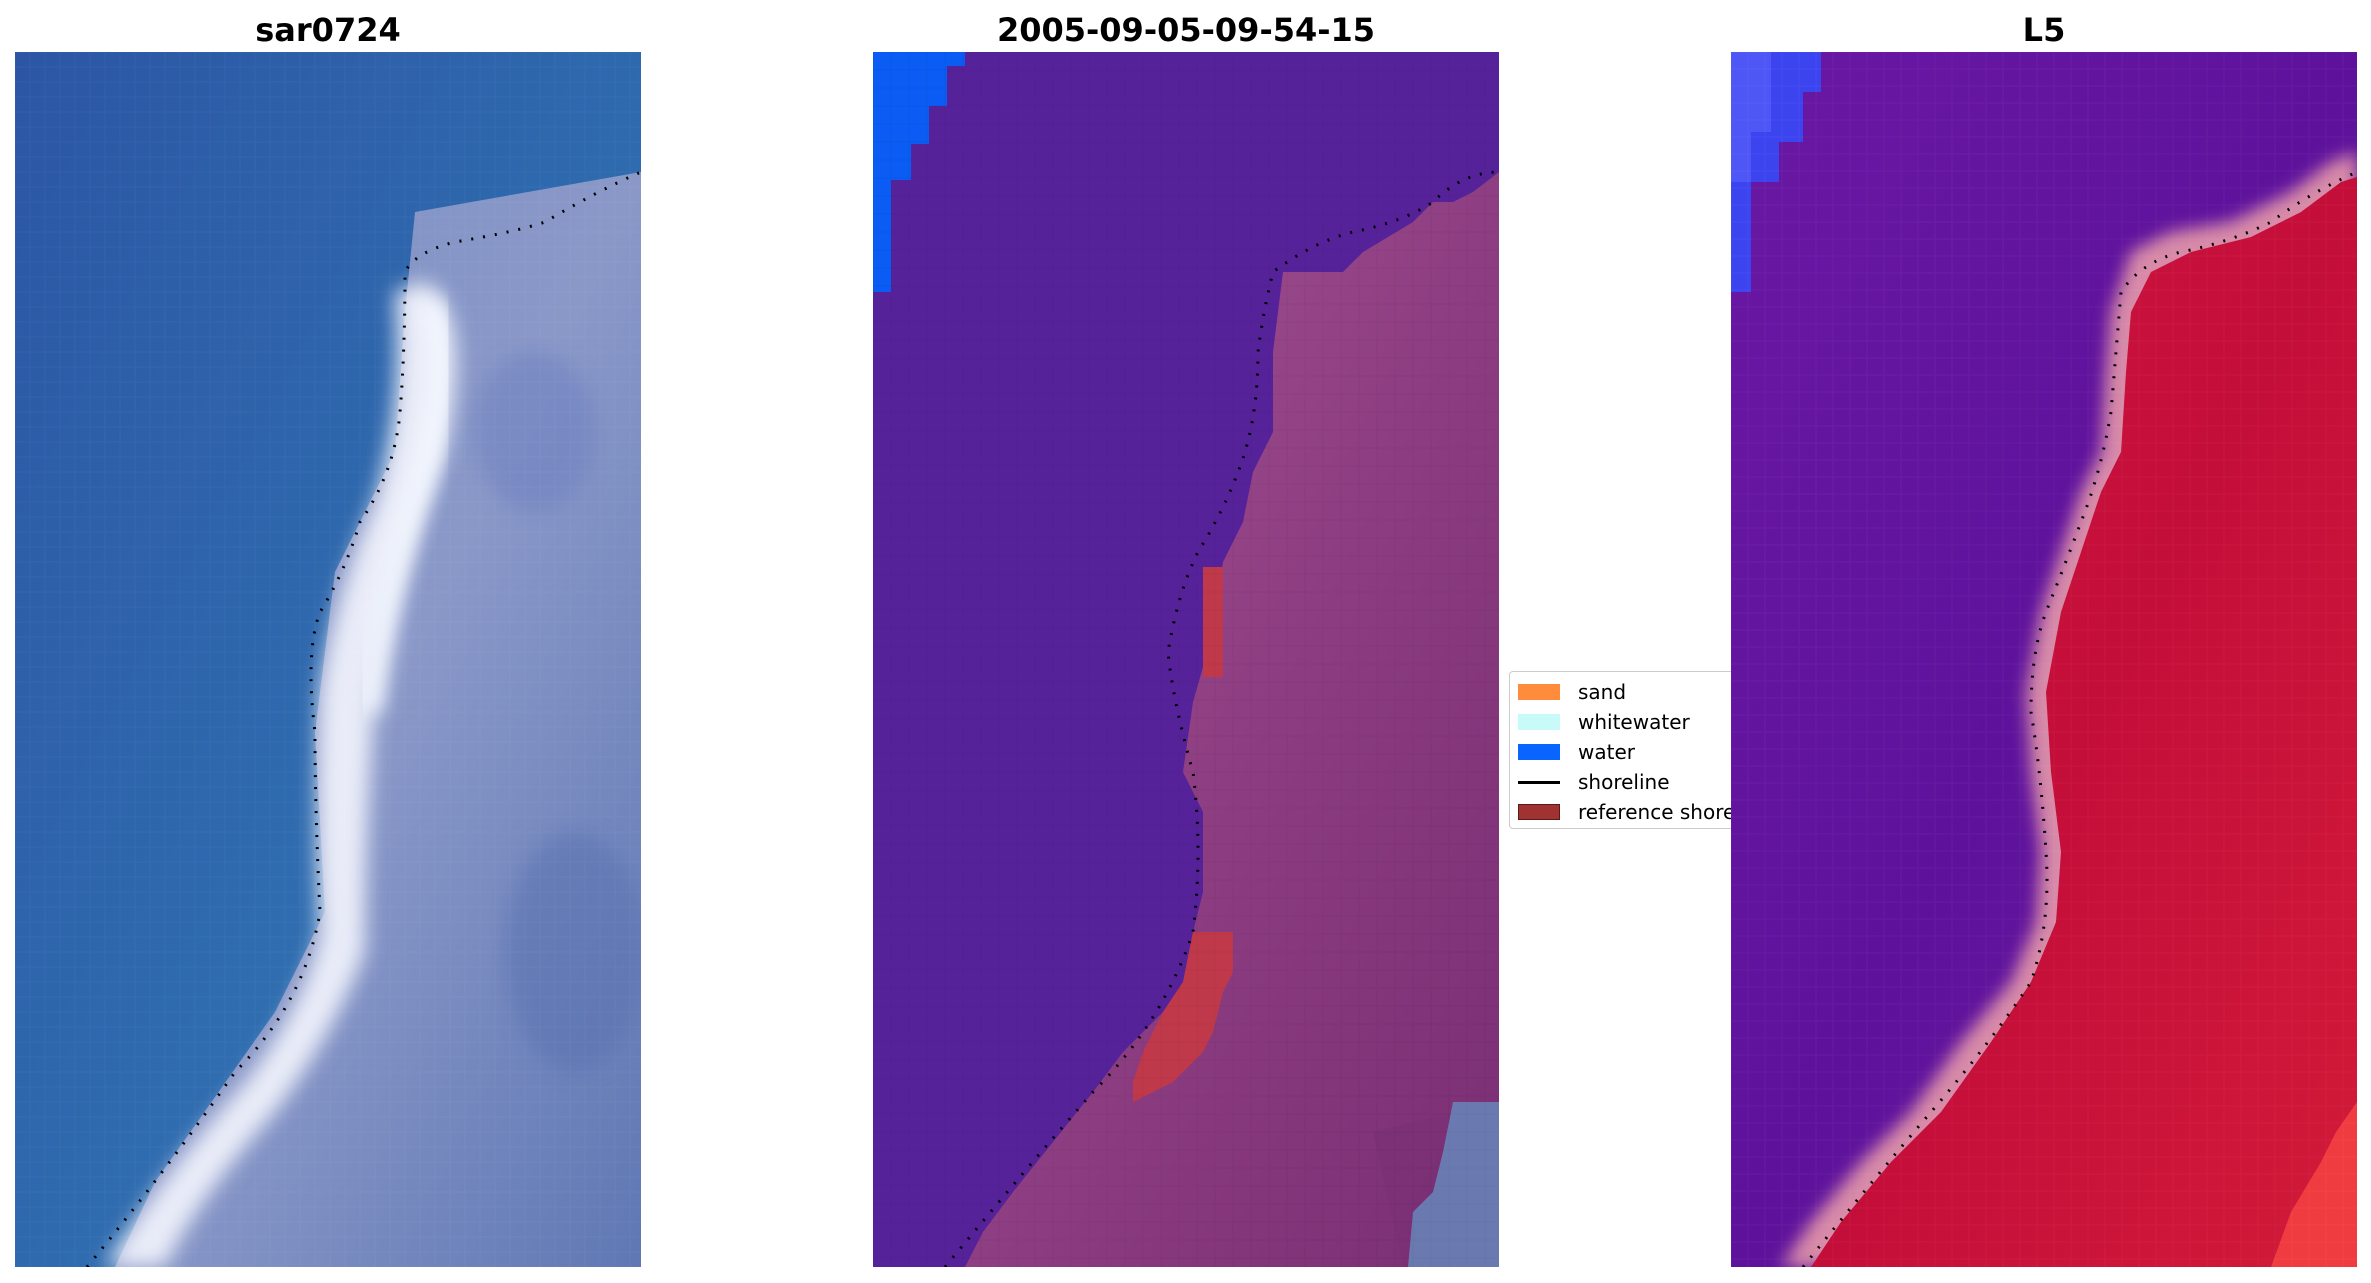 Image resolution: width=2371 pixels, height=1283 pixels. I want to click on panel-title-index: L5, so click(2044, 30).